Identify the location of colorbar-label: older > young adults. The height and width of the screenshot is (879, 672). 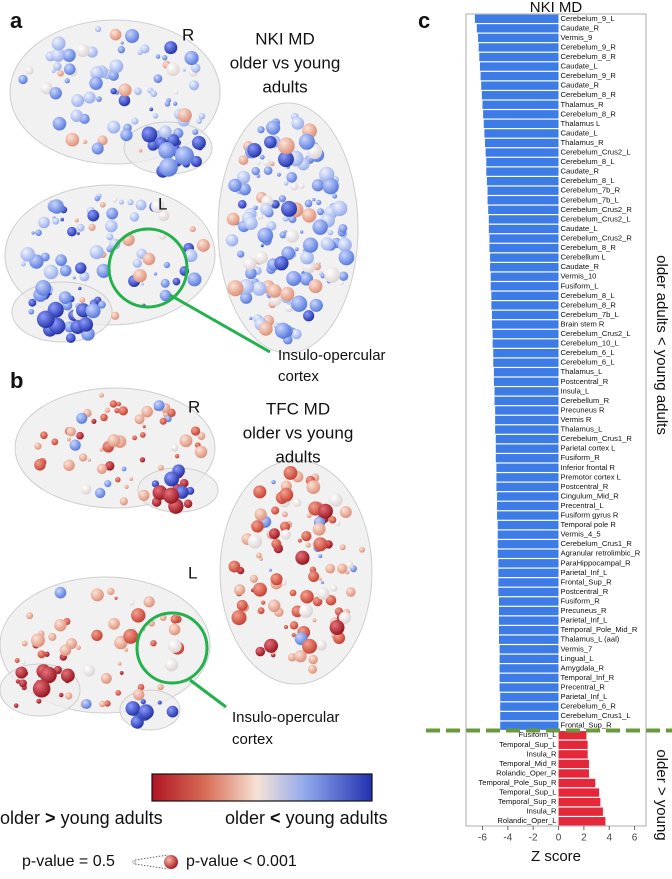
(81, 818).